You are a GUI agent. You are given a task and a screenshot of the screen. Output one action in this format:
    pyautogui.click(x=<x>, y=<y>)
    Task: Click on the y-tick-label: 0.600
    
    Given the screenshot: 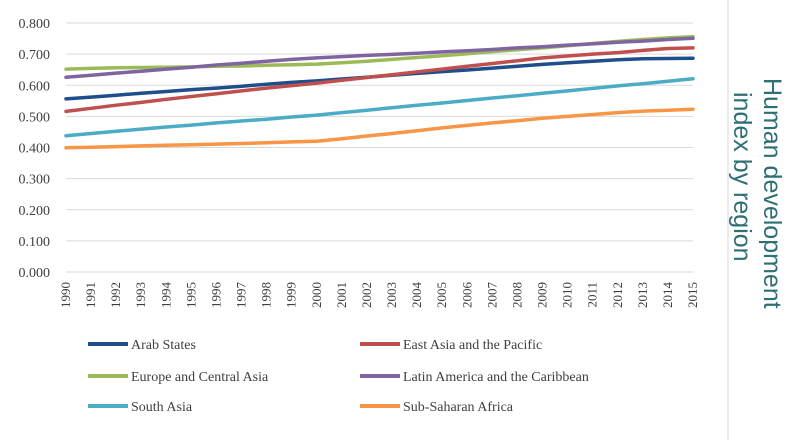 What is the action you would take?
    pyautogui.click(x=35, y=86)
    